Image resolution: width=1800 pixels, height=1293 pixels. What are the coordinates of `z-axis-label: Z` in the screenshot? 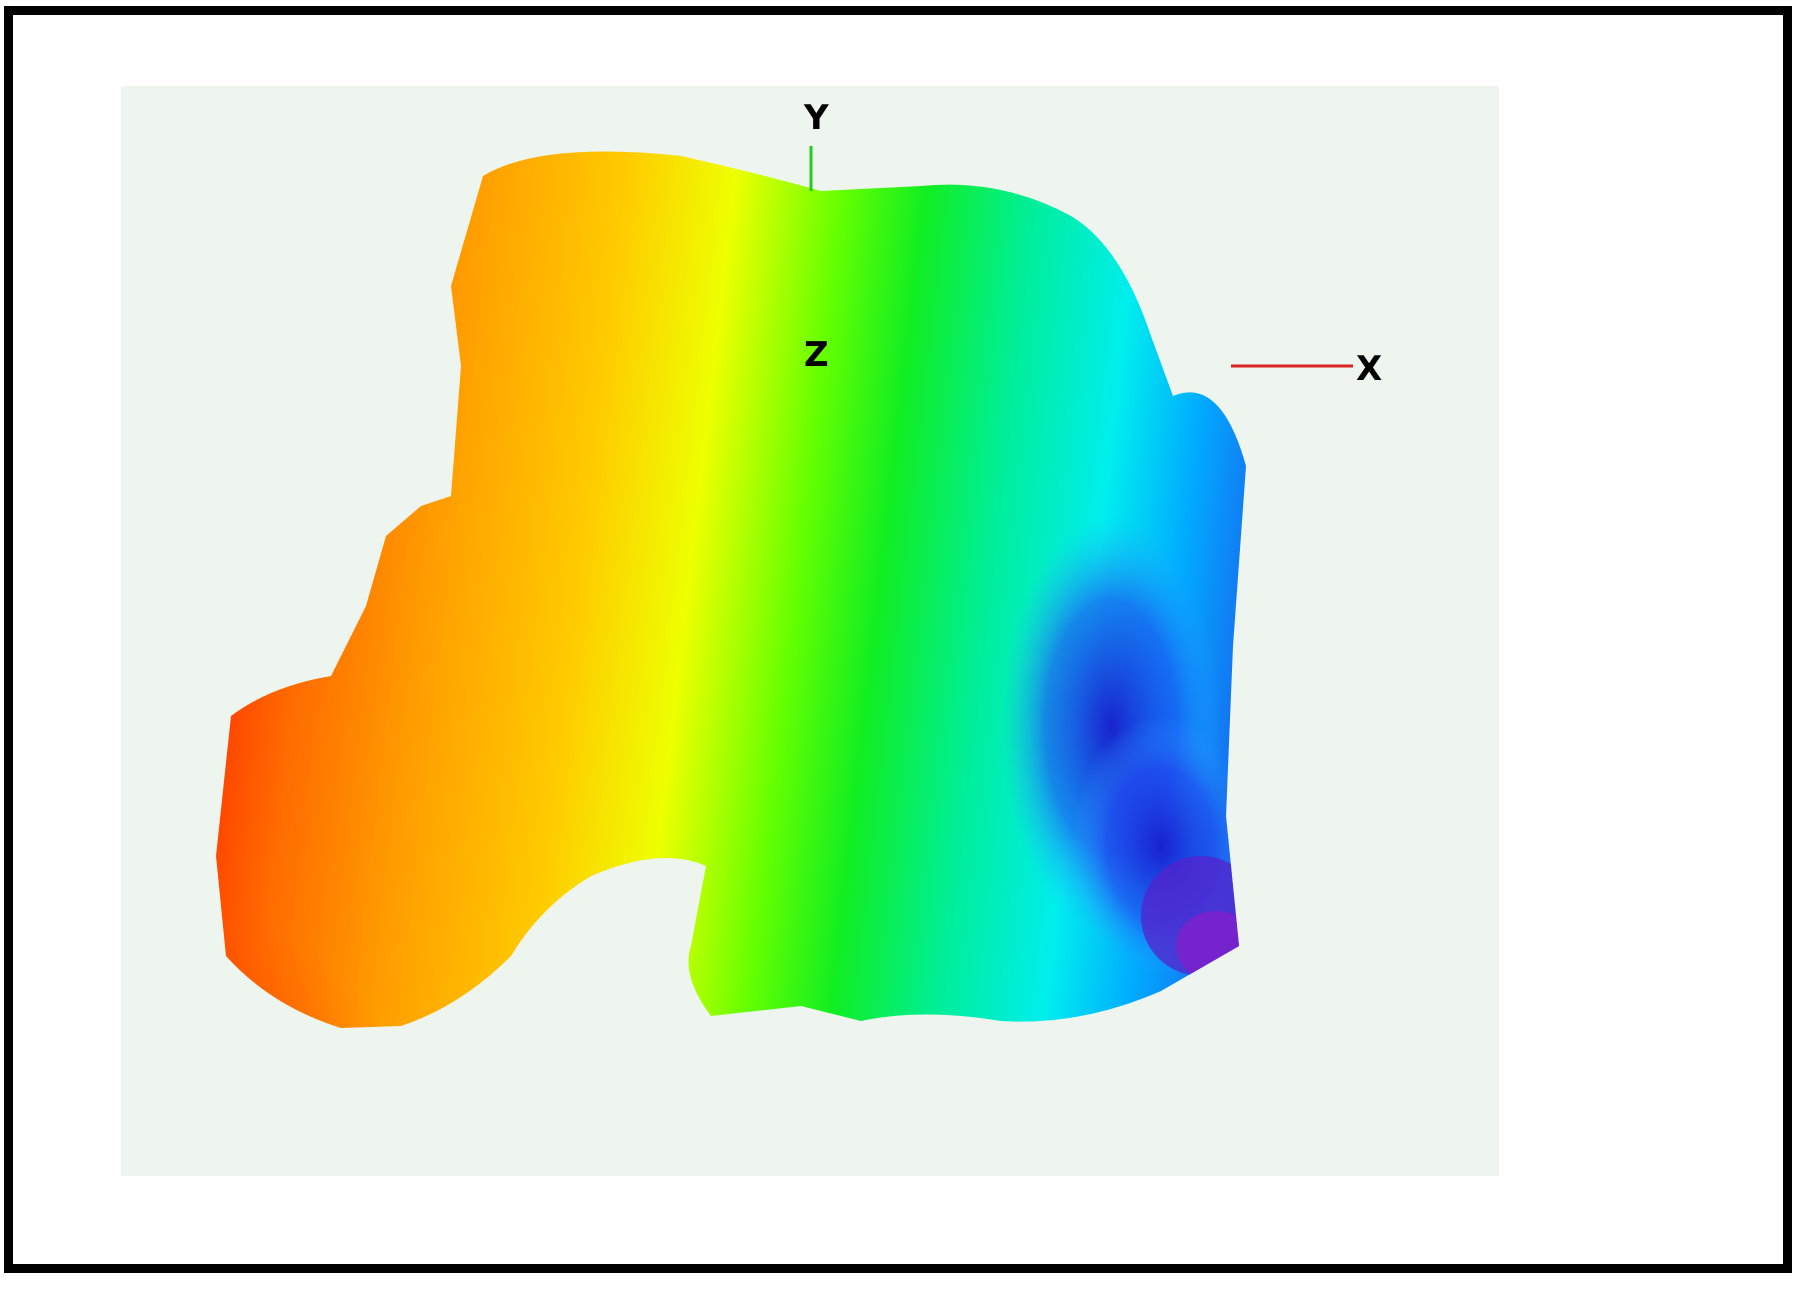 It's located at (816, 355).